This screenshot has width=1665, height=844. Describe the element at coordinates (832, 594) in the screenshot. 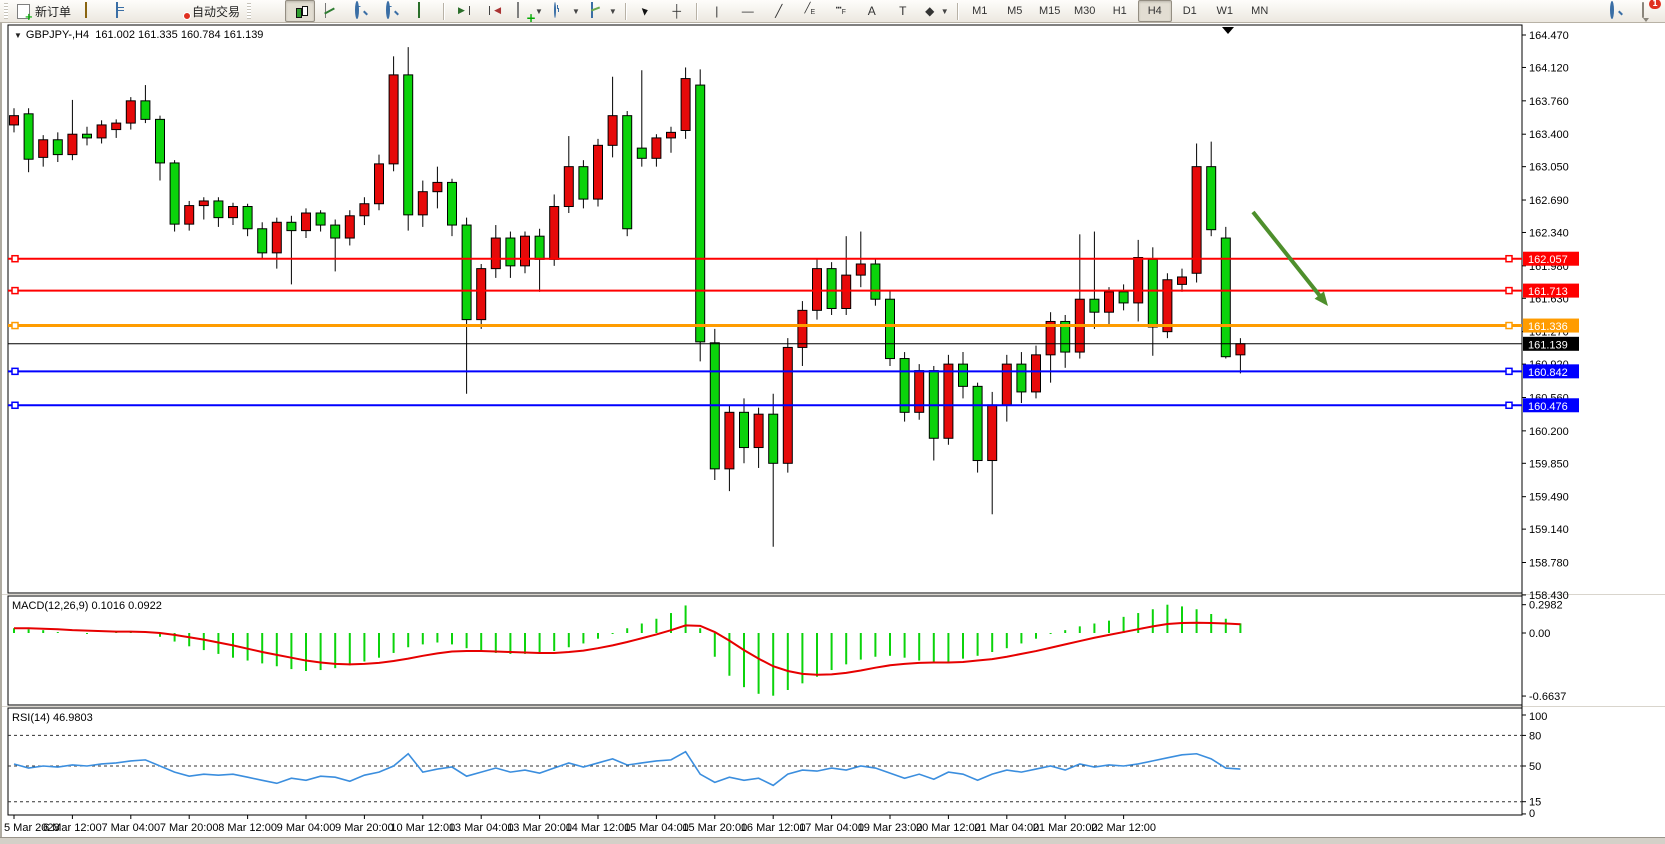

I see `pane-splitter` at that location.